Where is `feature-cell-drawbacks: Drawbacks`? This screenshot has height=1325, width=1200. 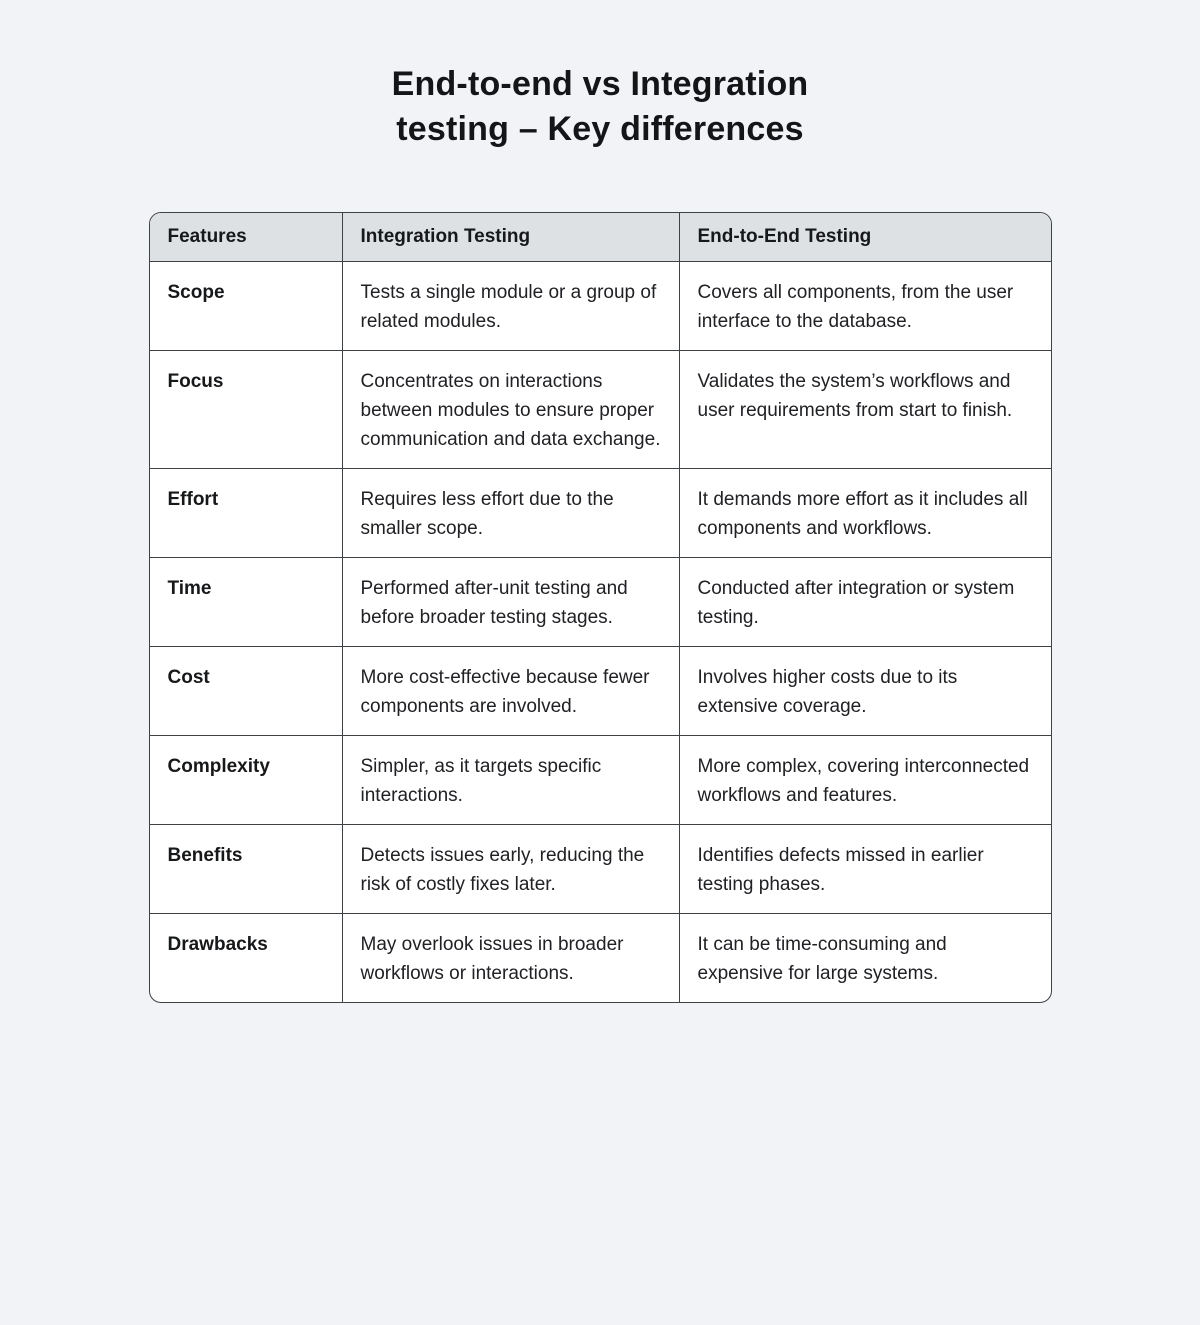 feature-cell-drawbacks: Drawbacks is located at coordinates (246, 958).